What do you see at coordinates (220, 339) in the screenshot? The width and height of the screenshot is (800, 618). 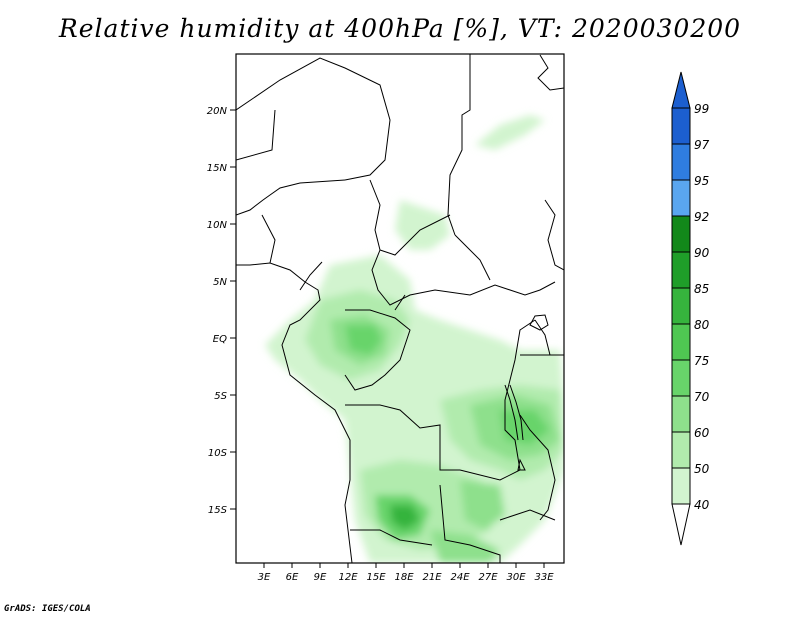 I see `lat-label: EQ` at bounding box center [220, 339].